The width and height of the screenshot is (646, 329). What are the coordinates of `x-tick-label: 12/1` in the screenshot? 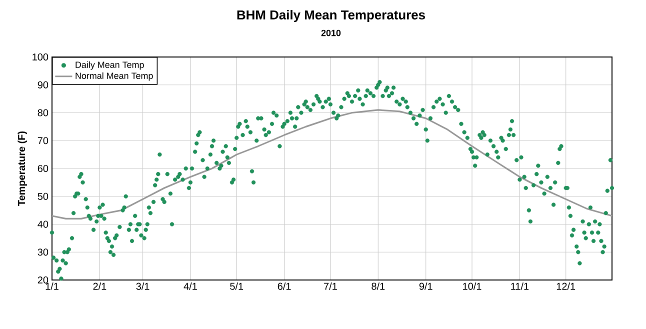 It's located at (566, 286).